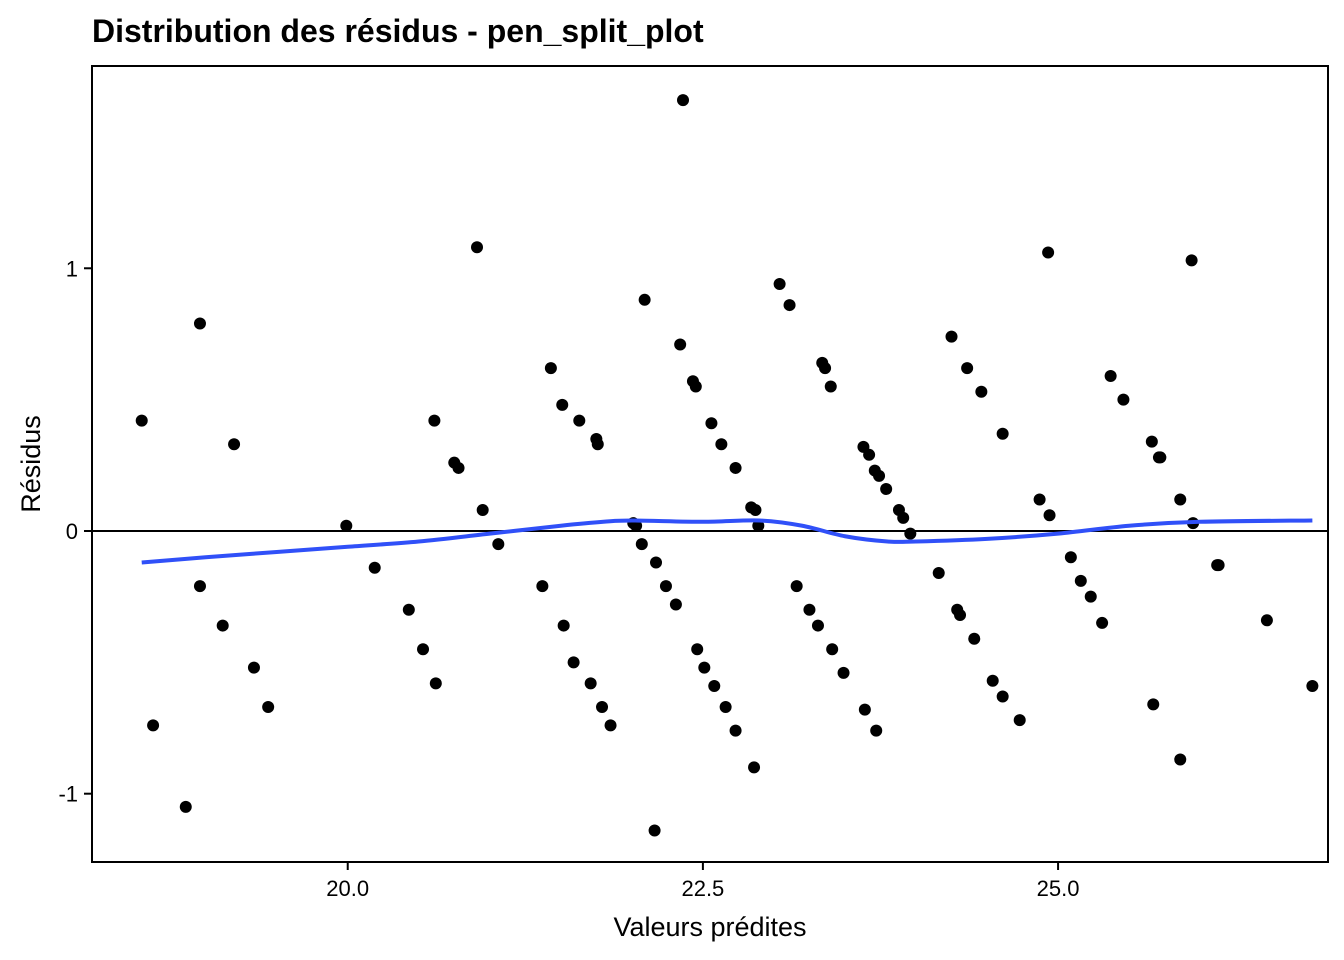 The height and width of the screenshot is (960, 1344). I want to click on x-axis-title: Valeurs prédites, so click(709, 927).